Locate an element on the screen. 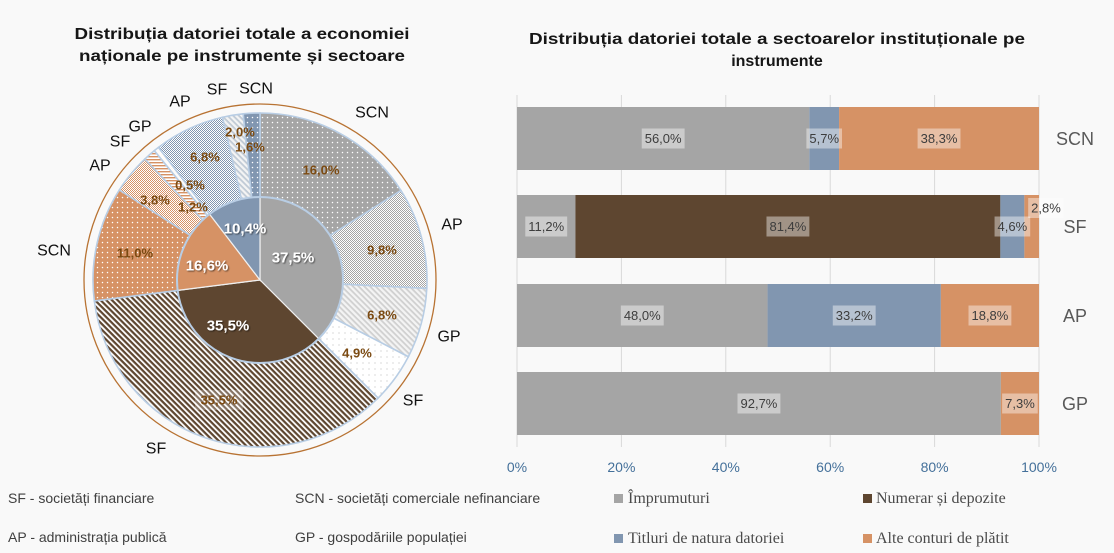  outer-value-label: 3,8% is located at coordinates (155, 200).